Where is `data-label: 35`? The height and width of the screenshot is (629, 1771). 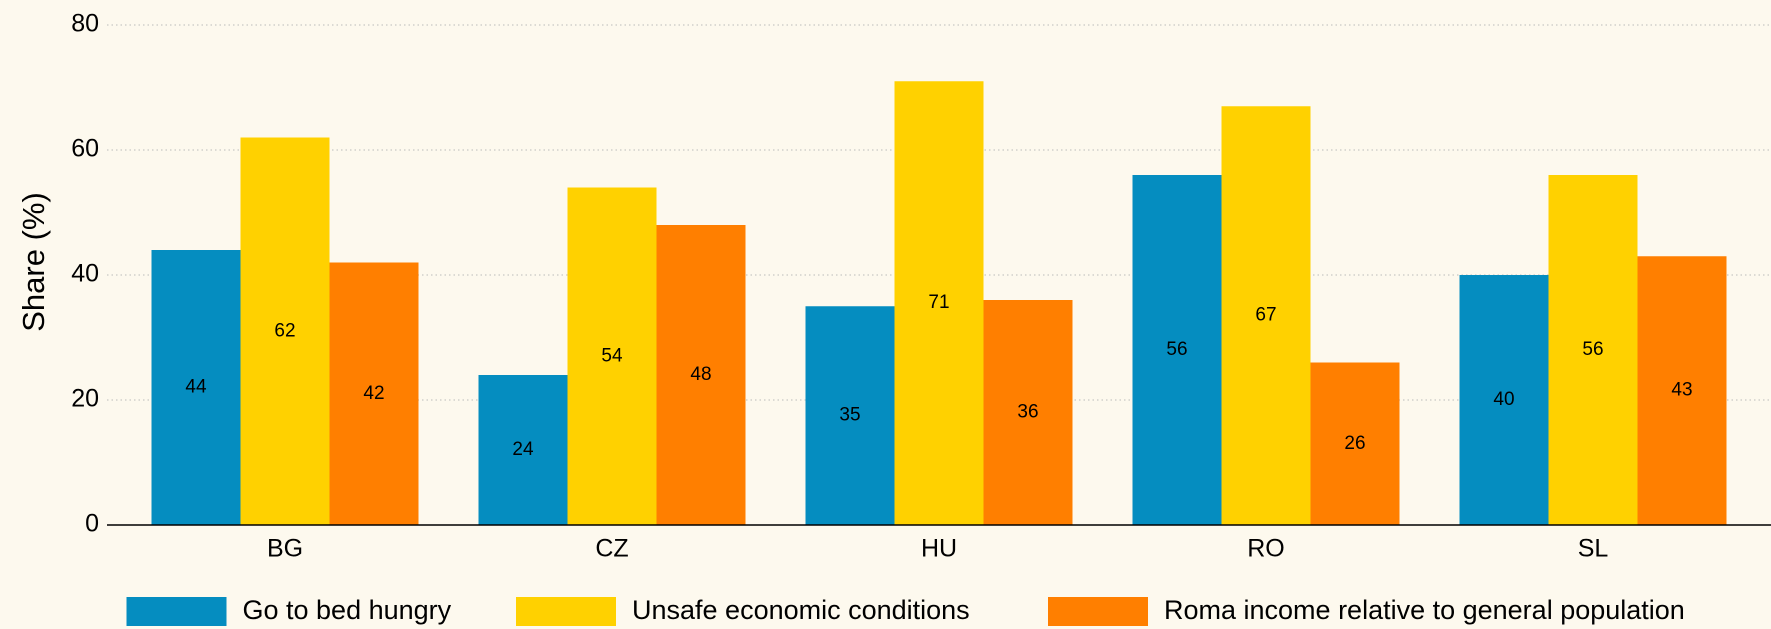
data-label: 35 is located at coordinates (849, 415).